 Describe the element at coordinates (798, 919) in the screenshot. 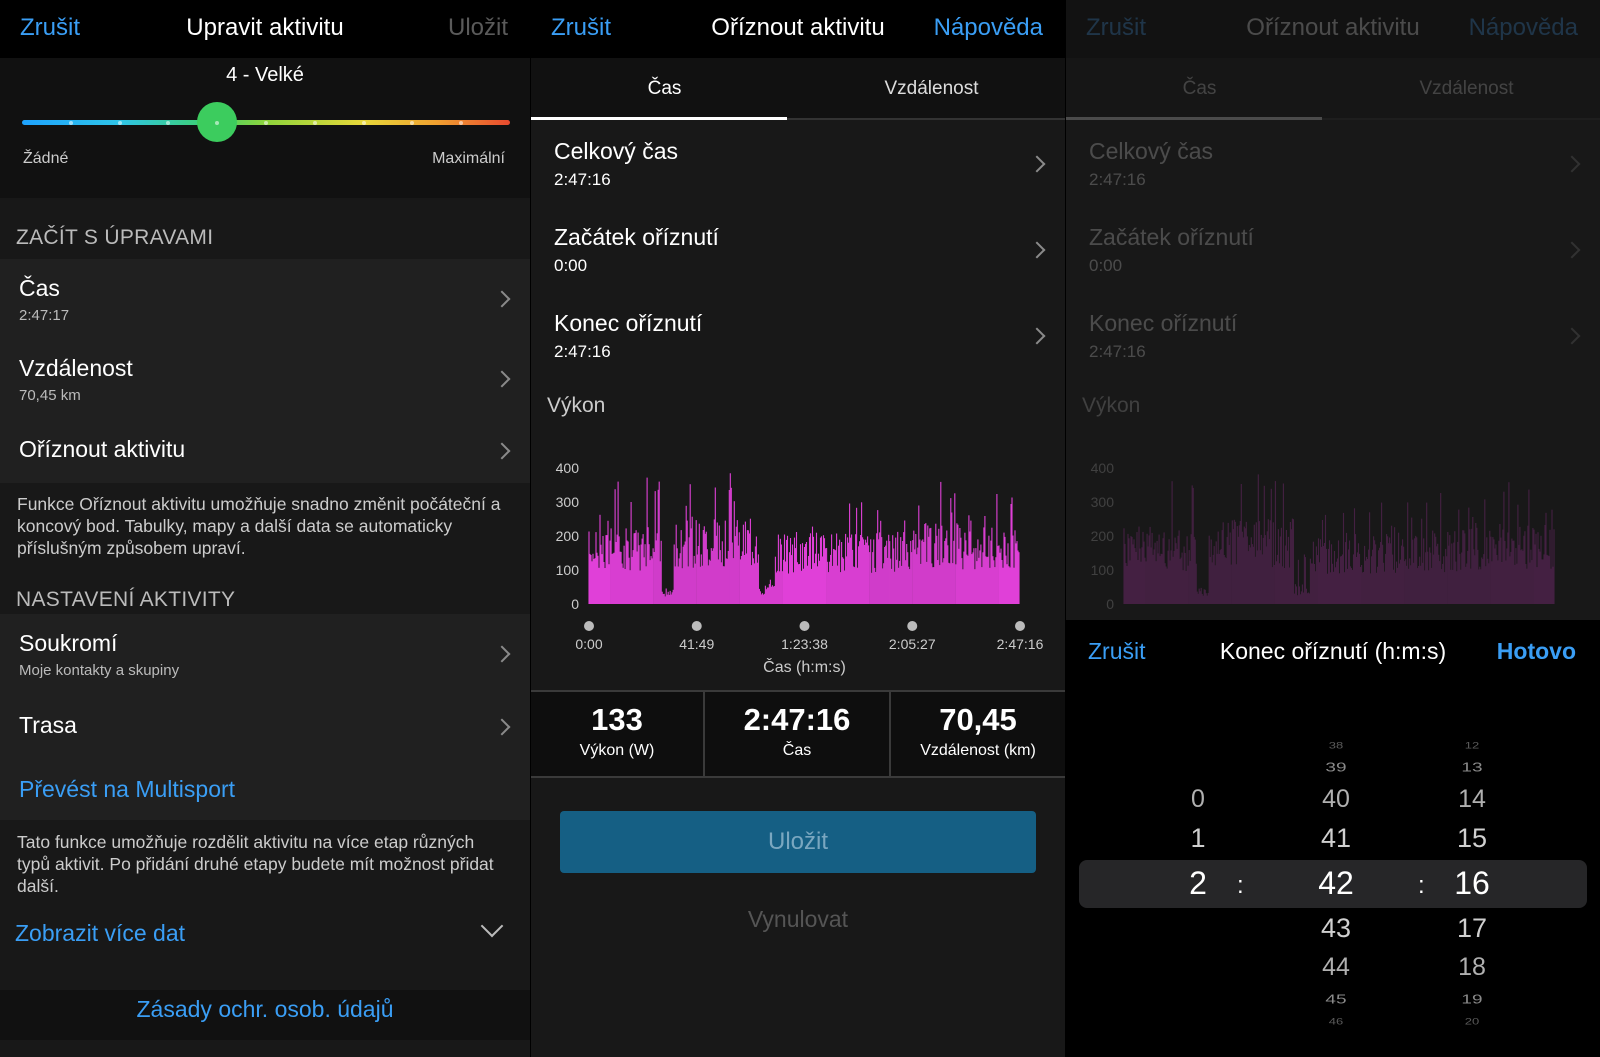

I see `reset-button: Vynulovat` at that location.